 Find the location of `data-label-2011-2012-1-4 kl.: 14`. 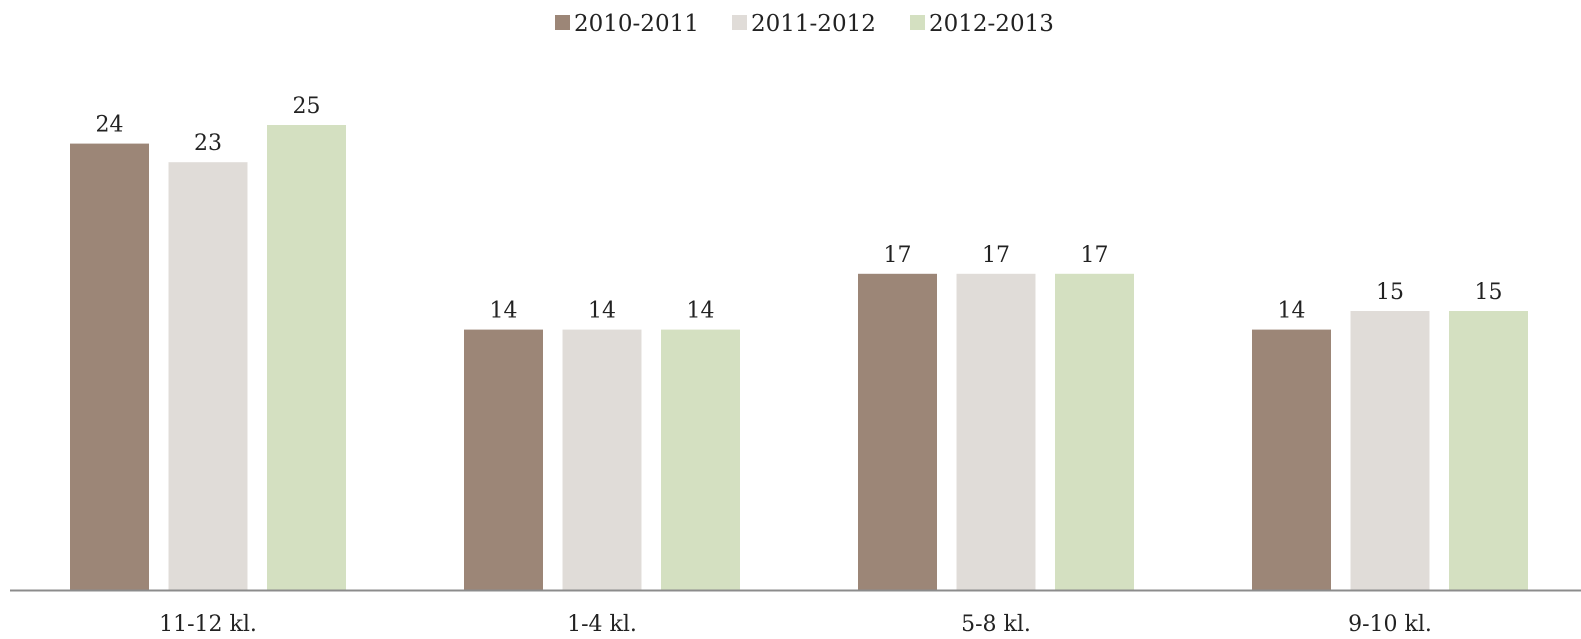

data-label-2011-2012-1-4 kl.: 14 is located at coordinates (602, 311).